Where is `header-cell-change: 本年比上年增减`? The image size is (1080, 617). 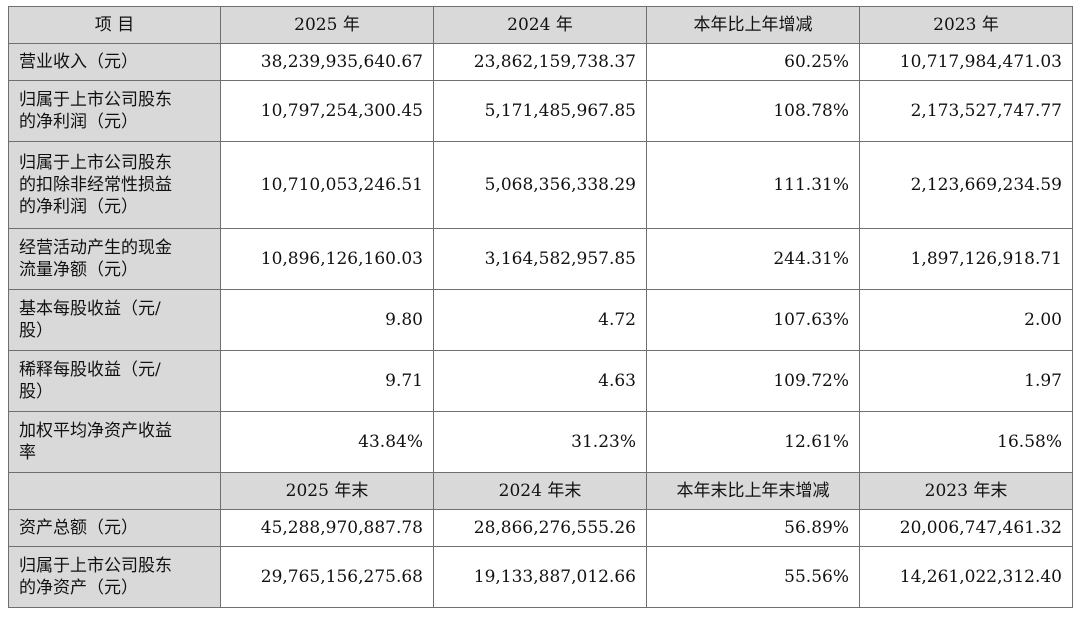 header-cell-change: 本年比上年增减 is located at coordinates (753, 25).